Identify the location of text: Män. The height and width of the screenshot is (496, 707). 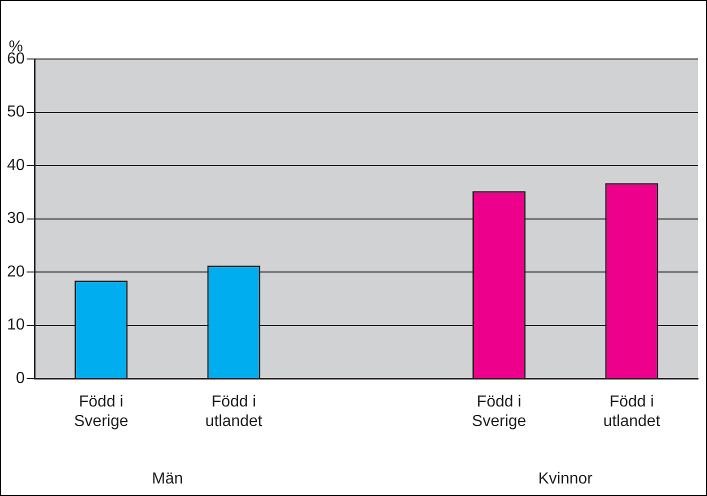
(167, 479).